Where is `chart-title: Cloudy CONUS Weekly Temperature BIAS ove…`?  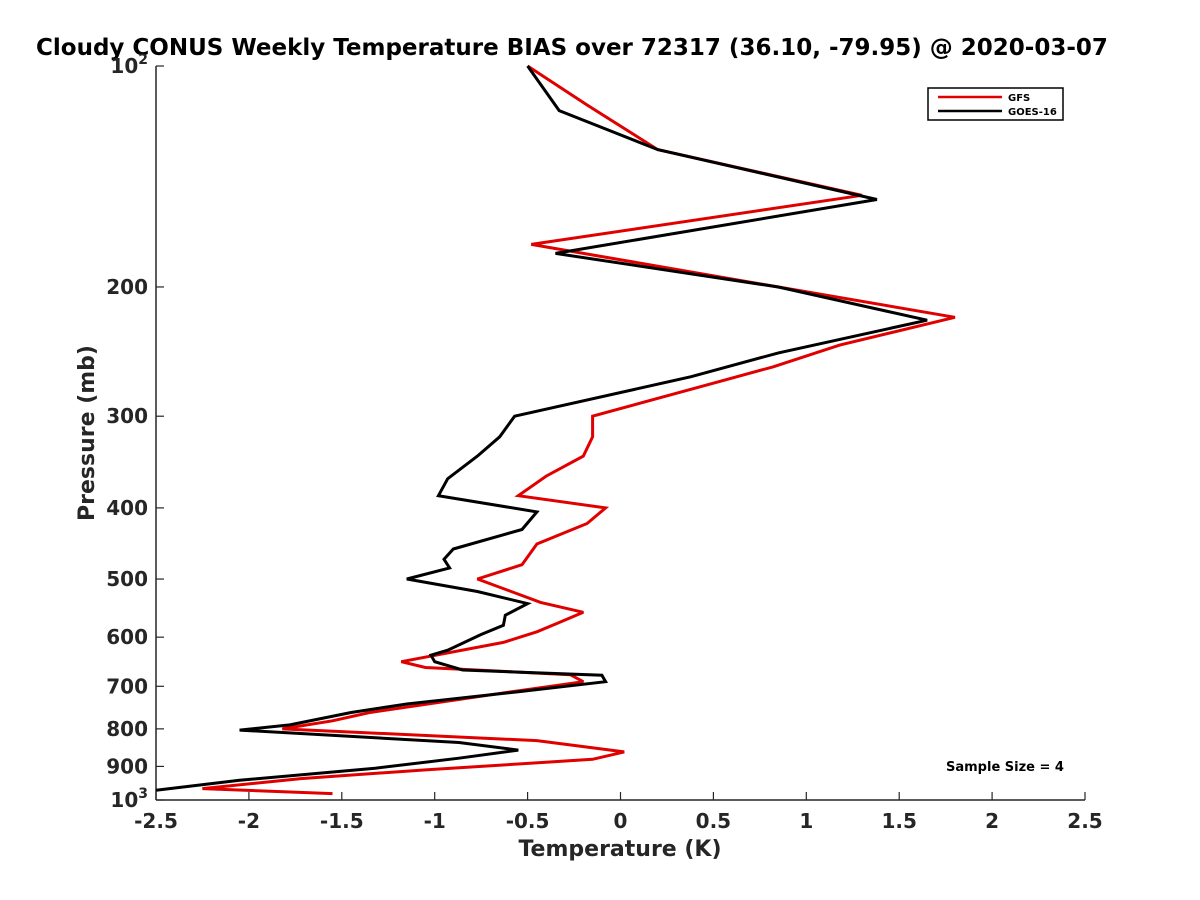 chart-title: Cloudy CONUS Weekly Temperature BIAS ove… is located at coordinates (572, 48).